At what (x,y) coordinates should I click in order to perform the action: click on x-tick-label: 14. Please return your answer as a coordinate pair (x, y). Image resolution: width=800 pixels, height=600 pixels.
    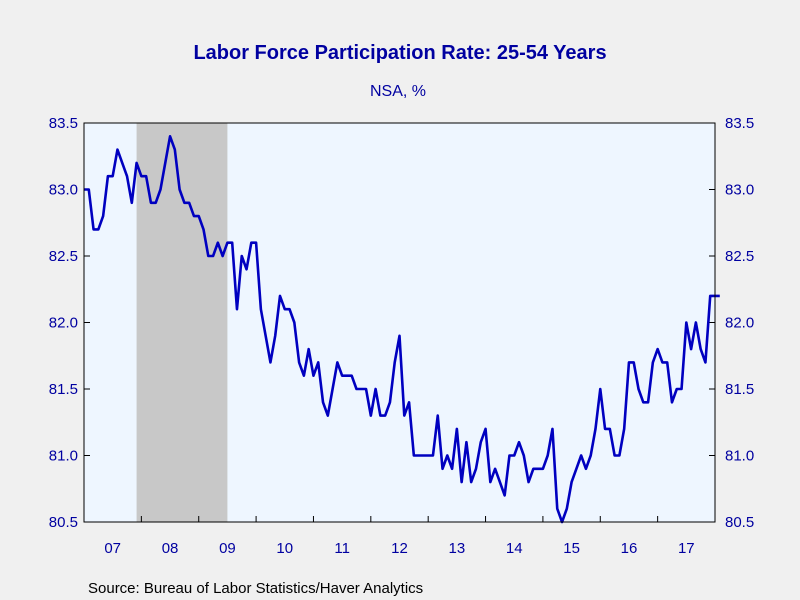
    Looking at the image, I should click on (514, 548).